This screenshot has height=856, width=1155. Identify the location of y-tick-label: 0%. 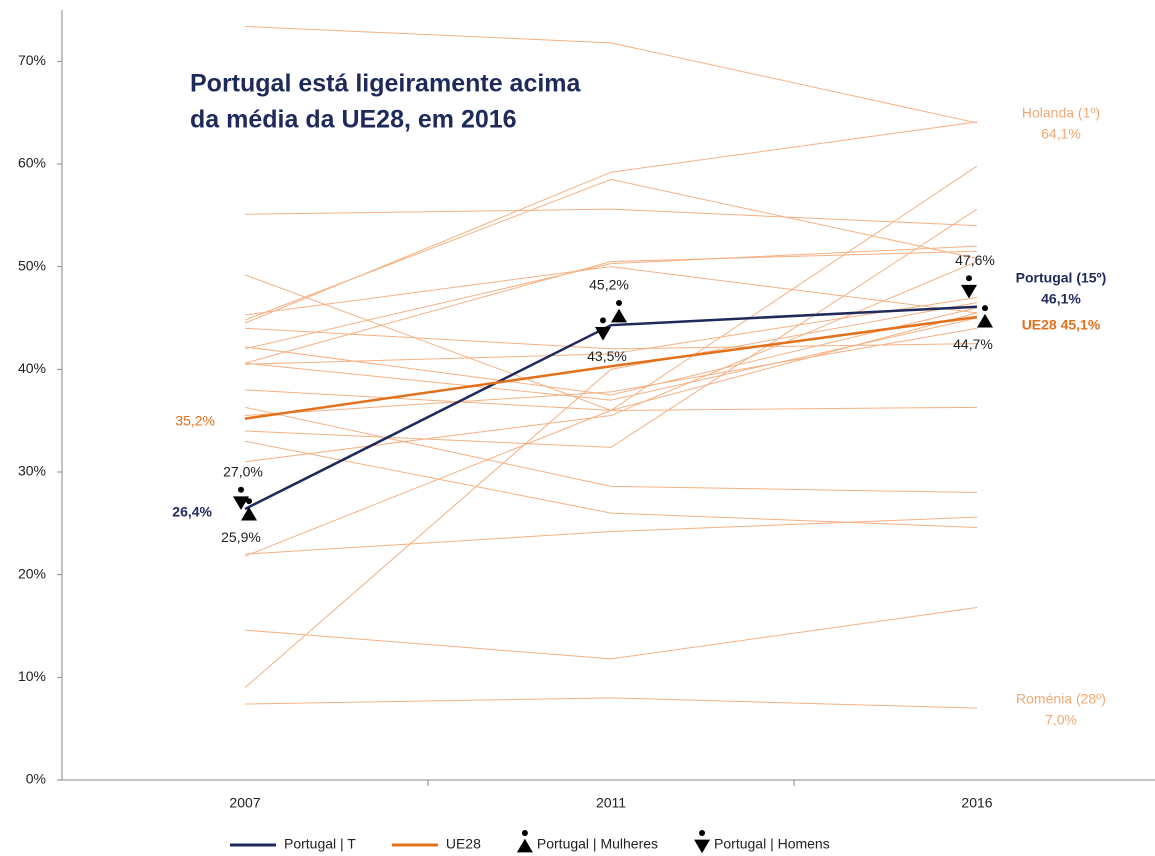
(36, 779).